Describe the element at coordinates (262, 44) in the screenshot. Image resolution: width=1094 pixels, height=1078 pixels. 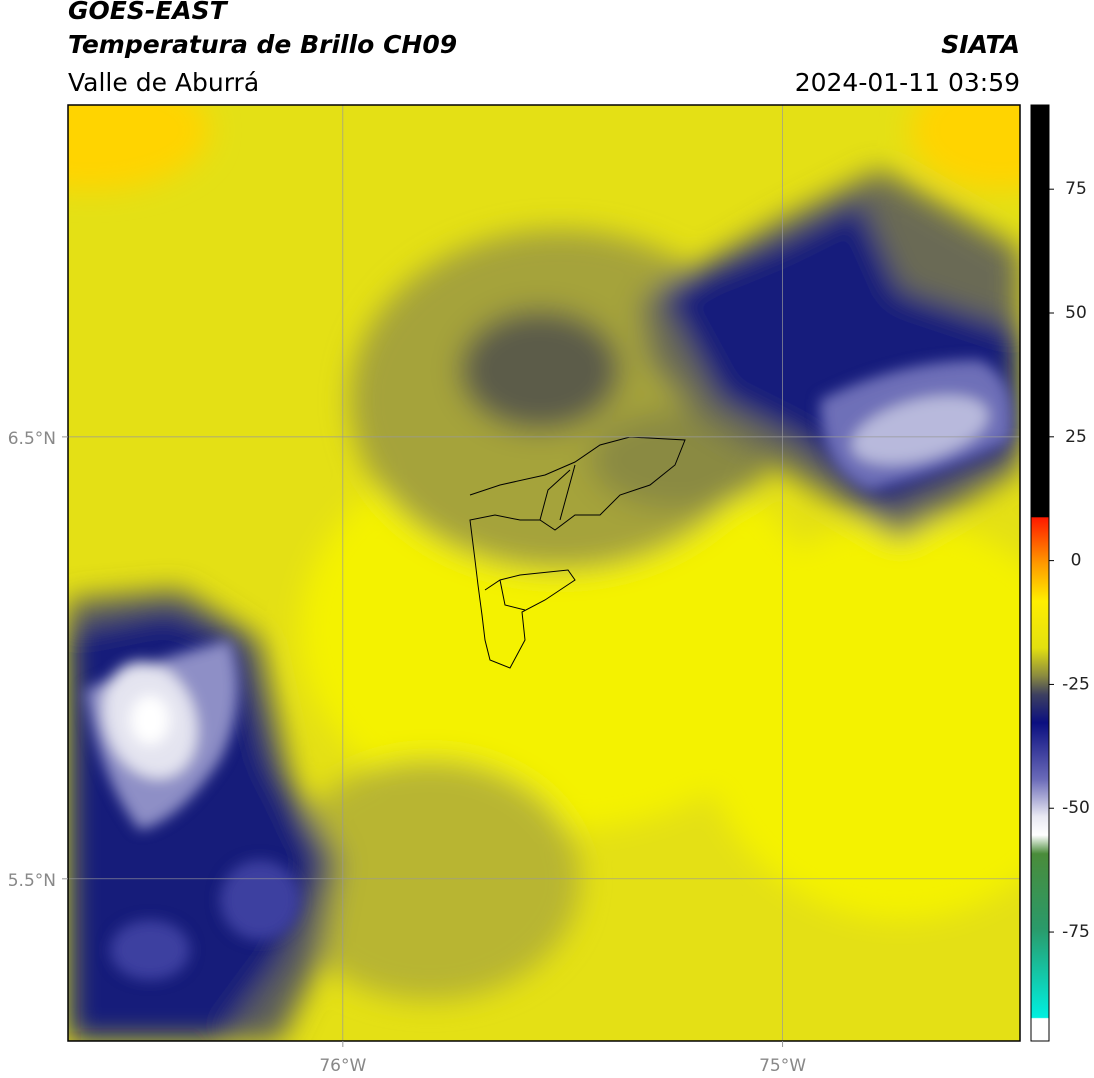
I see `subtitle: Temperatura de Brillo CH09` at that location.